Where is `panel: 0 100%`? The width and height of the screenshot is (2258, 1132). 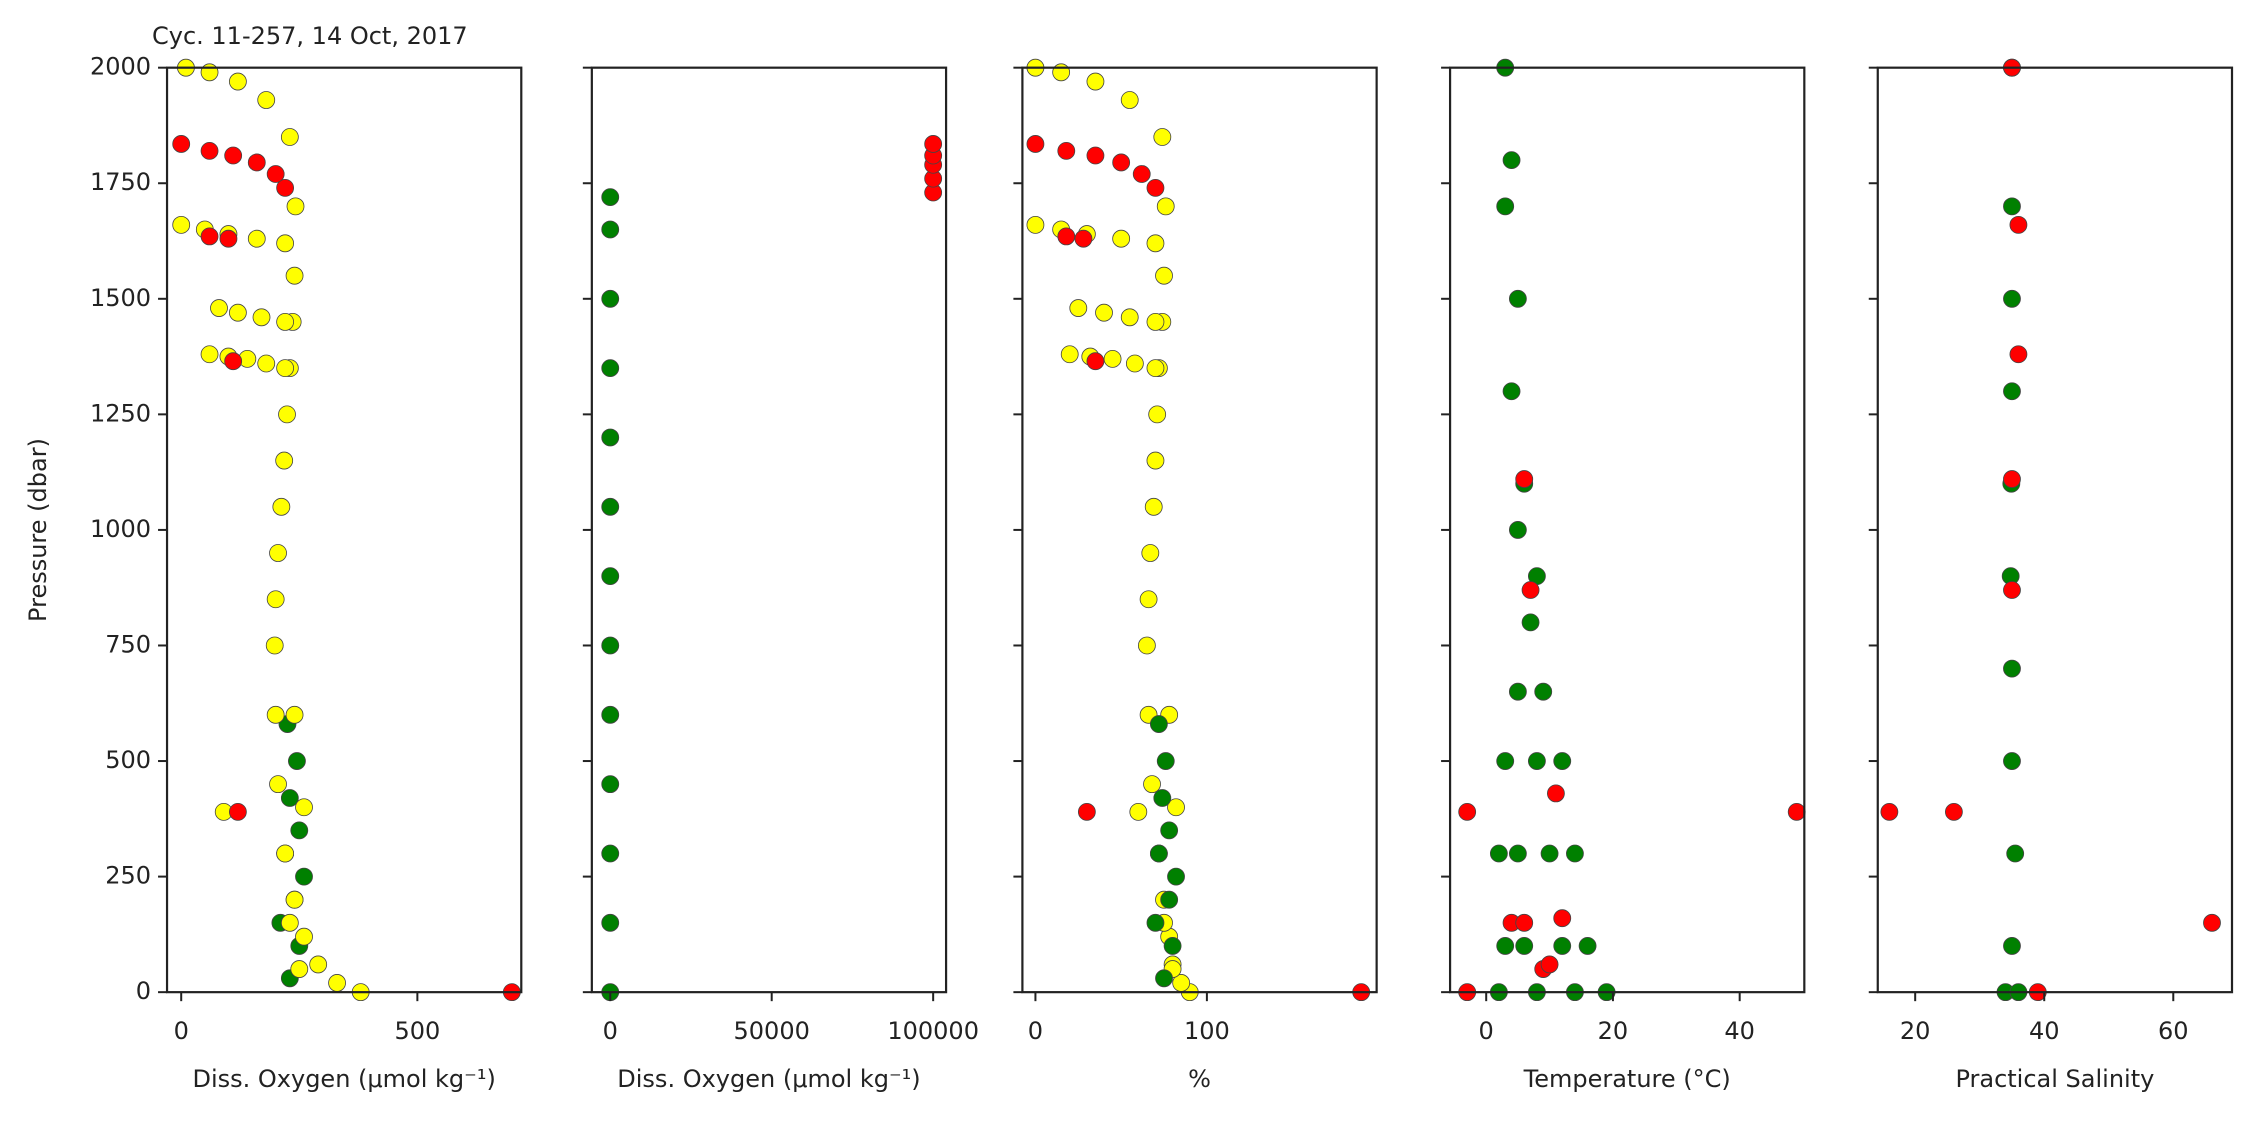
panel: 0 100% is located at coordinates (1195, 575).